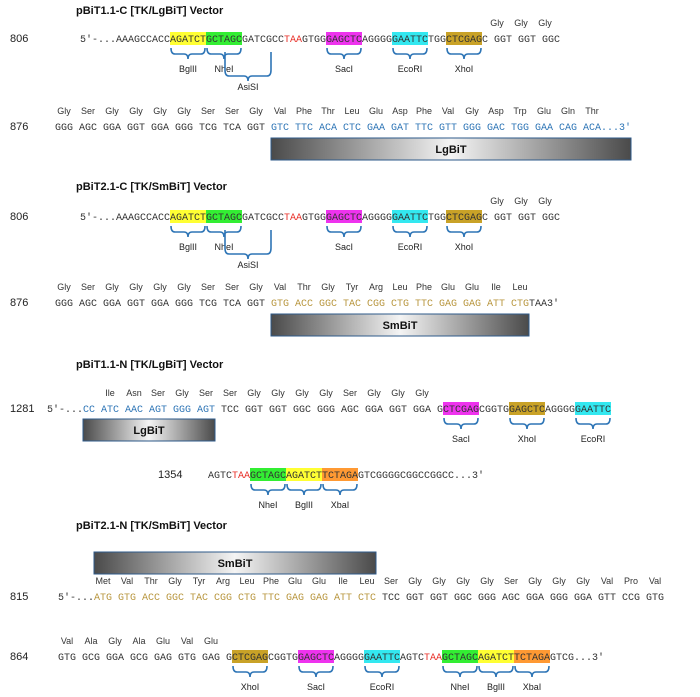 This screenshot has height=697, width=700. Describe the element at coordinates (19, 127) in the screenshot. I see `line-number: 876` at that location.